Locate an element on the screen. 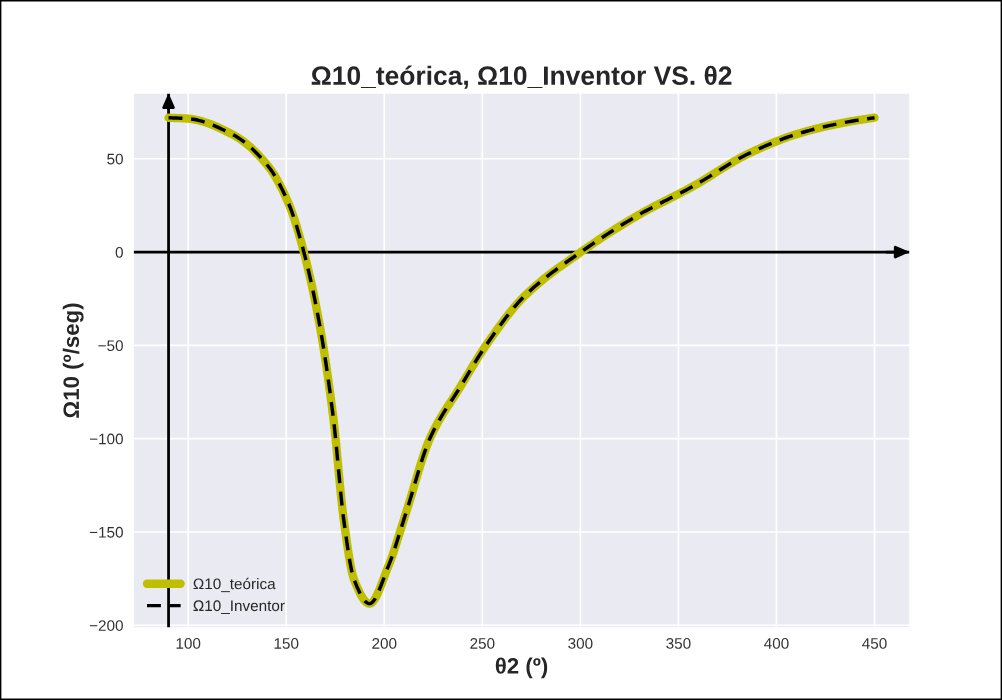 This screenshot has height=700, width=1002. y-tick-label: −200 is located at coordinates (106, 625).